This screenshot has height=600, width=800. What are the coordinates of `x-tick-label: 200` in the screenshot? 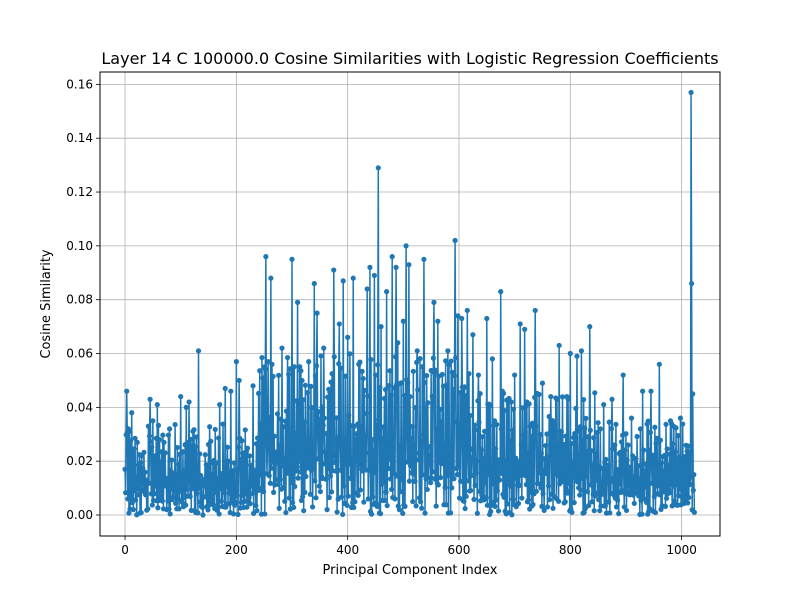 It's located at (236, 550).